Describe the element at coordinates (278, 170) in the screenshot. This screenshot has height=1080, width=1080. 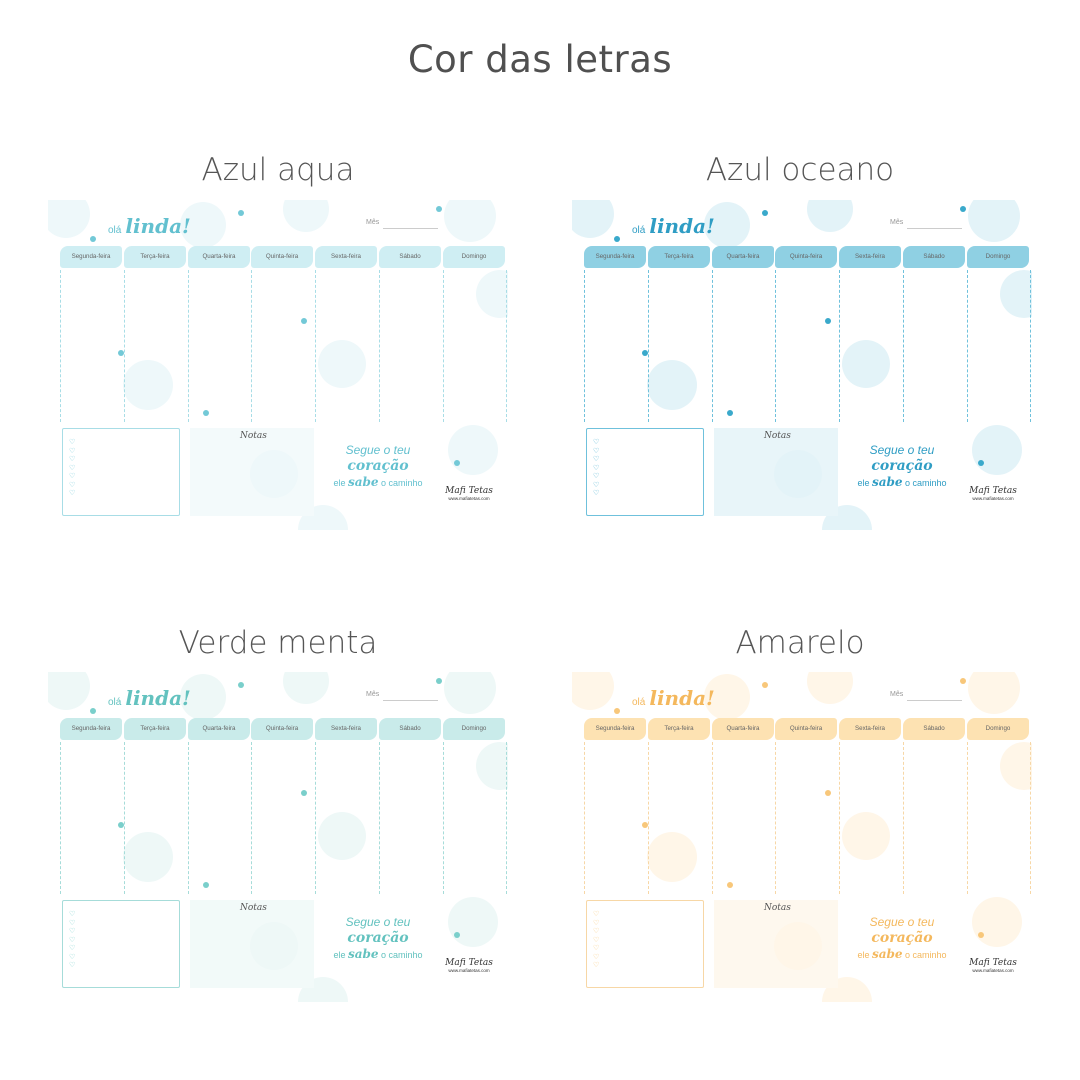
I see `variant-label: Azul aqua` at that location.